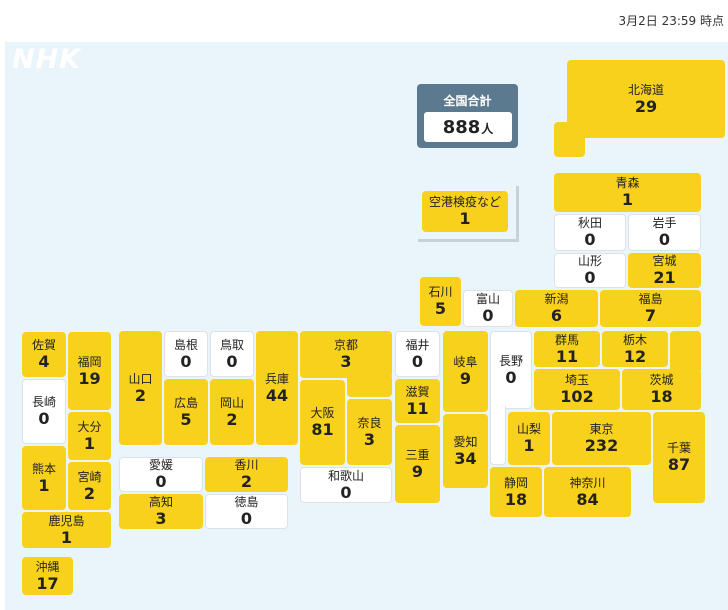  I want to click on prefecture-name: 山梨, so click(528, 429).